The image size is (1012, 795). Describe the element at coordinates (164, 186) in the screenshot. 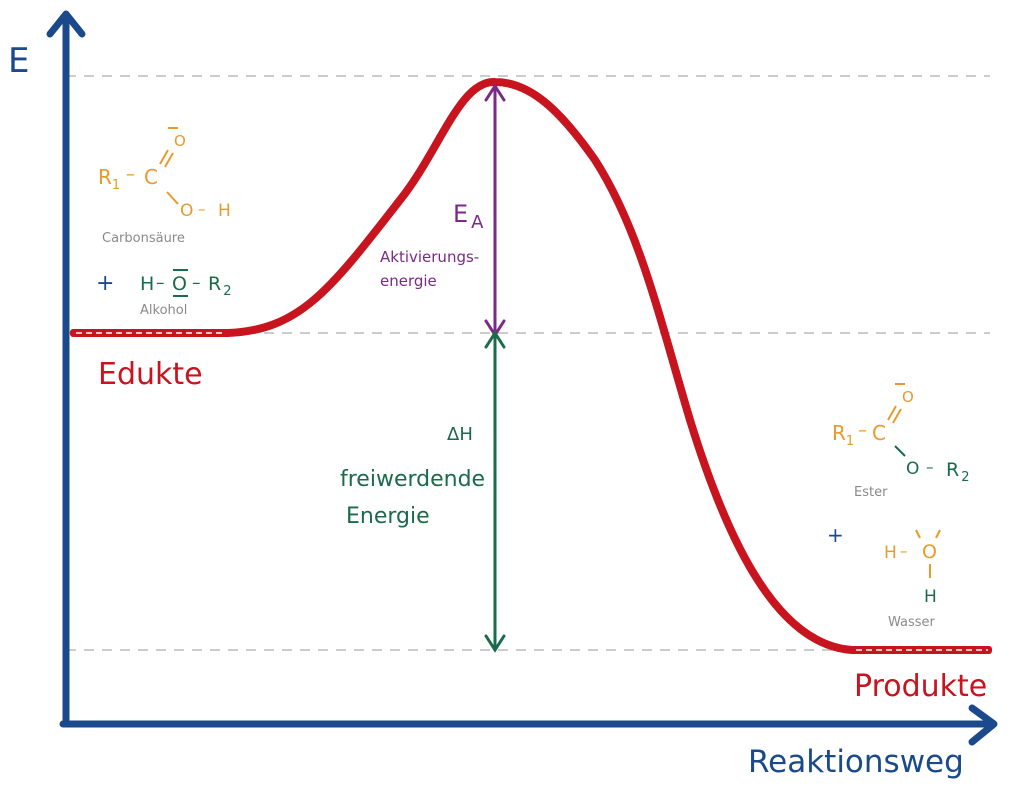

I see `carboxylic-acid-molecule: R1 – C O O – H Carbonsäure` at that location.